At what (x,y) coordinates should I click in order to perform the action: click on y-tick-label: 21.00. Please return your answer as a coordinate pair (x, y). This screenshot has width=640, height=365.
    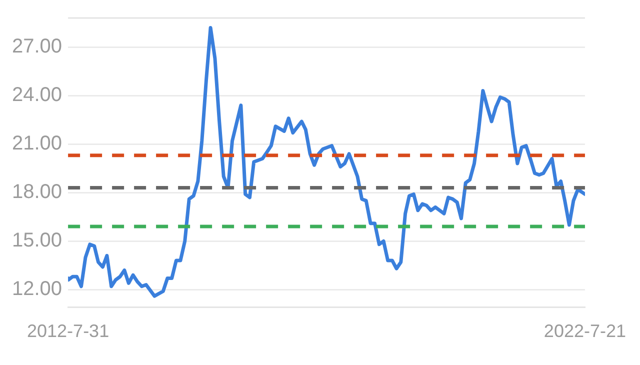
    Looking at the image, I should click on (37, 143).